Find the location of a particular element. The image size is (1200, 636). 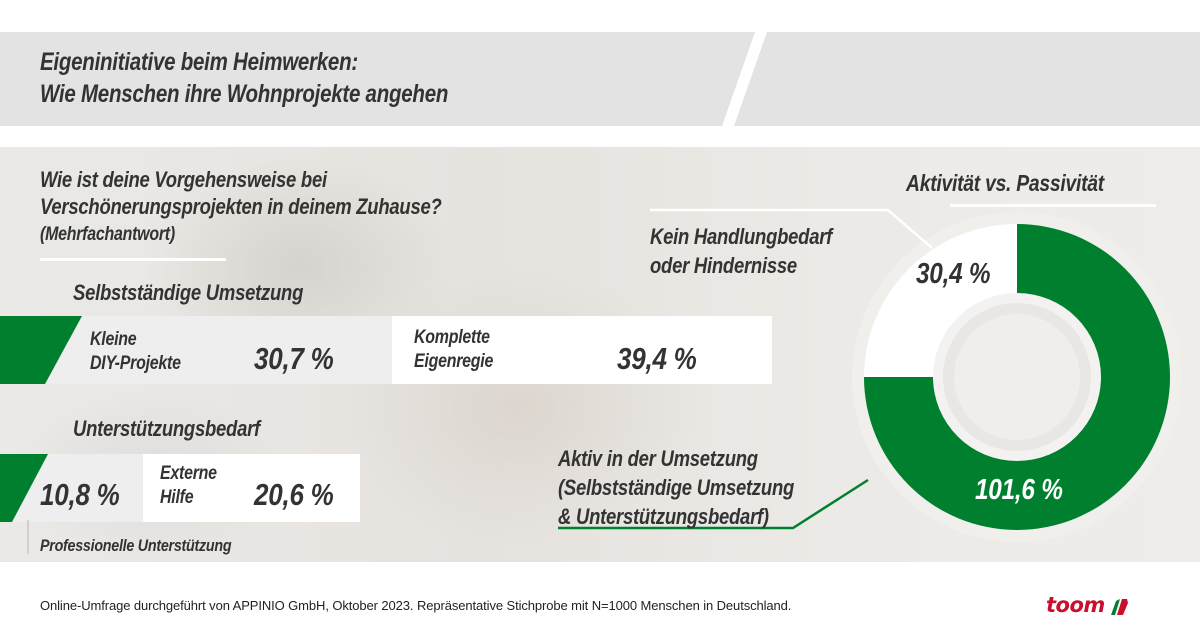

donut-value-passive: 30,4 % is located at coordinates (953, 274).